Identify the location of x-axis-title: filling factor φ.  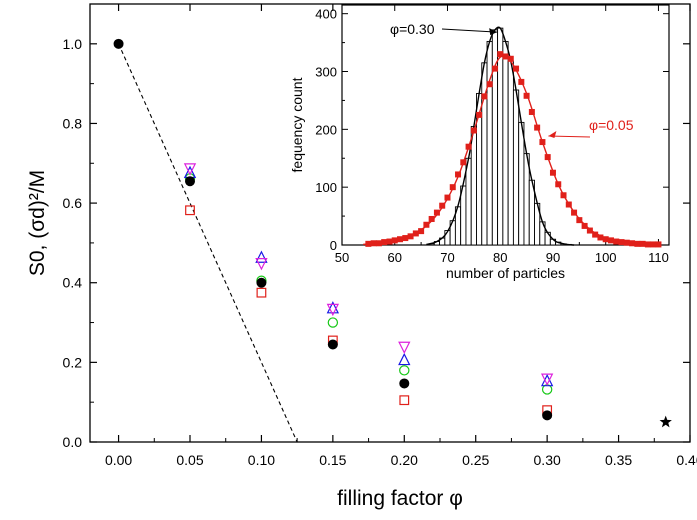
(400, 498).